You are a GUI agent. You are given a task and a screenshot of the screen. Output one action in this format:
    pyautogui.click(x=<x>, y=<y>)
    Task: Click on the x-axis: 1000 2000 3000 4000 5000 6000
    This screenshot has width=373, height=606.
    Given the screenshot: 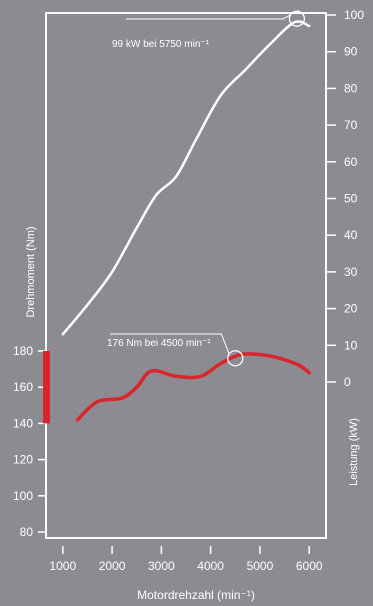 What is the action you would take?
    pyautogui.click(x=186, y=559)
    